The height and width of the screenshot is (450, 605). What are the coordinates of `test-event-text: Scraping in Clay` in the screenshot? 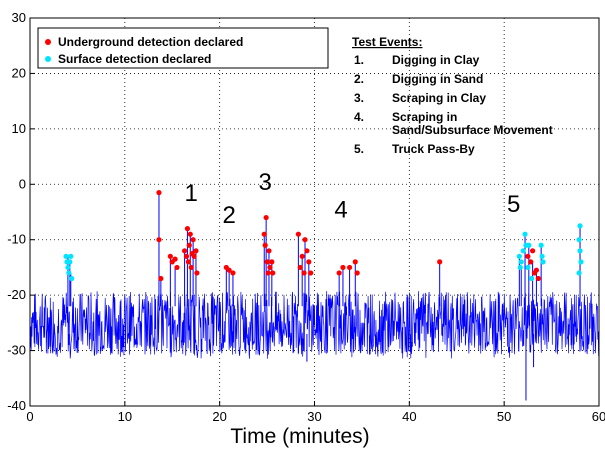 It's located at (439, 98).